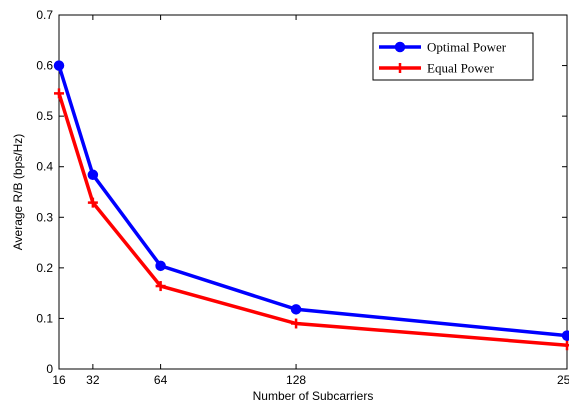 This screenshot has width=569, height=406. Describe the element at coordinates (161, 380) in the screenshot. I see `x-tick-label: 64` at that location.